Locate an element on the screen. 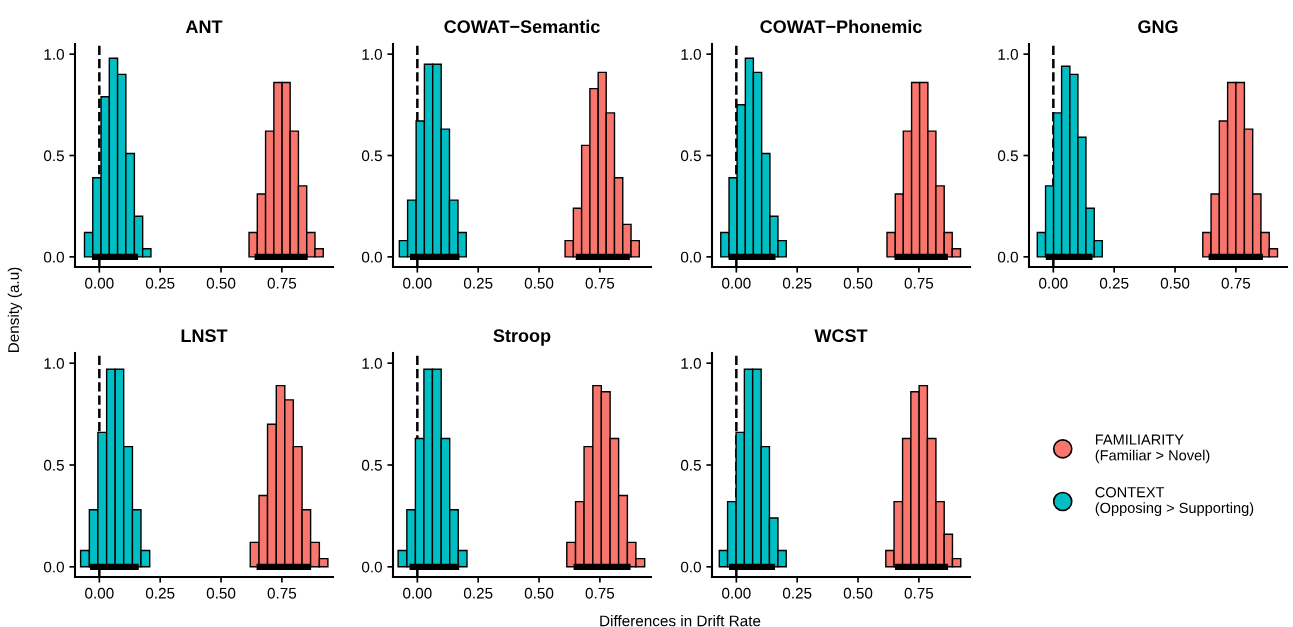 The width and height of the screenshot is (1293, 627). y-axis-title: Density (a.u) is located at coordinates (14, 310).